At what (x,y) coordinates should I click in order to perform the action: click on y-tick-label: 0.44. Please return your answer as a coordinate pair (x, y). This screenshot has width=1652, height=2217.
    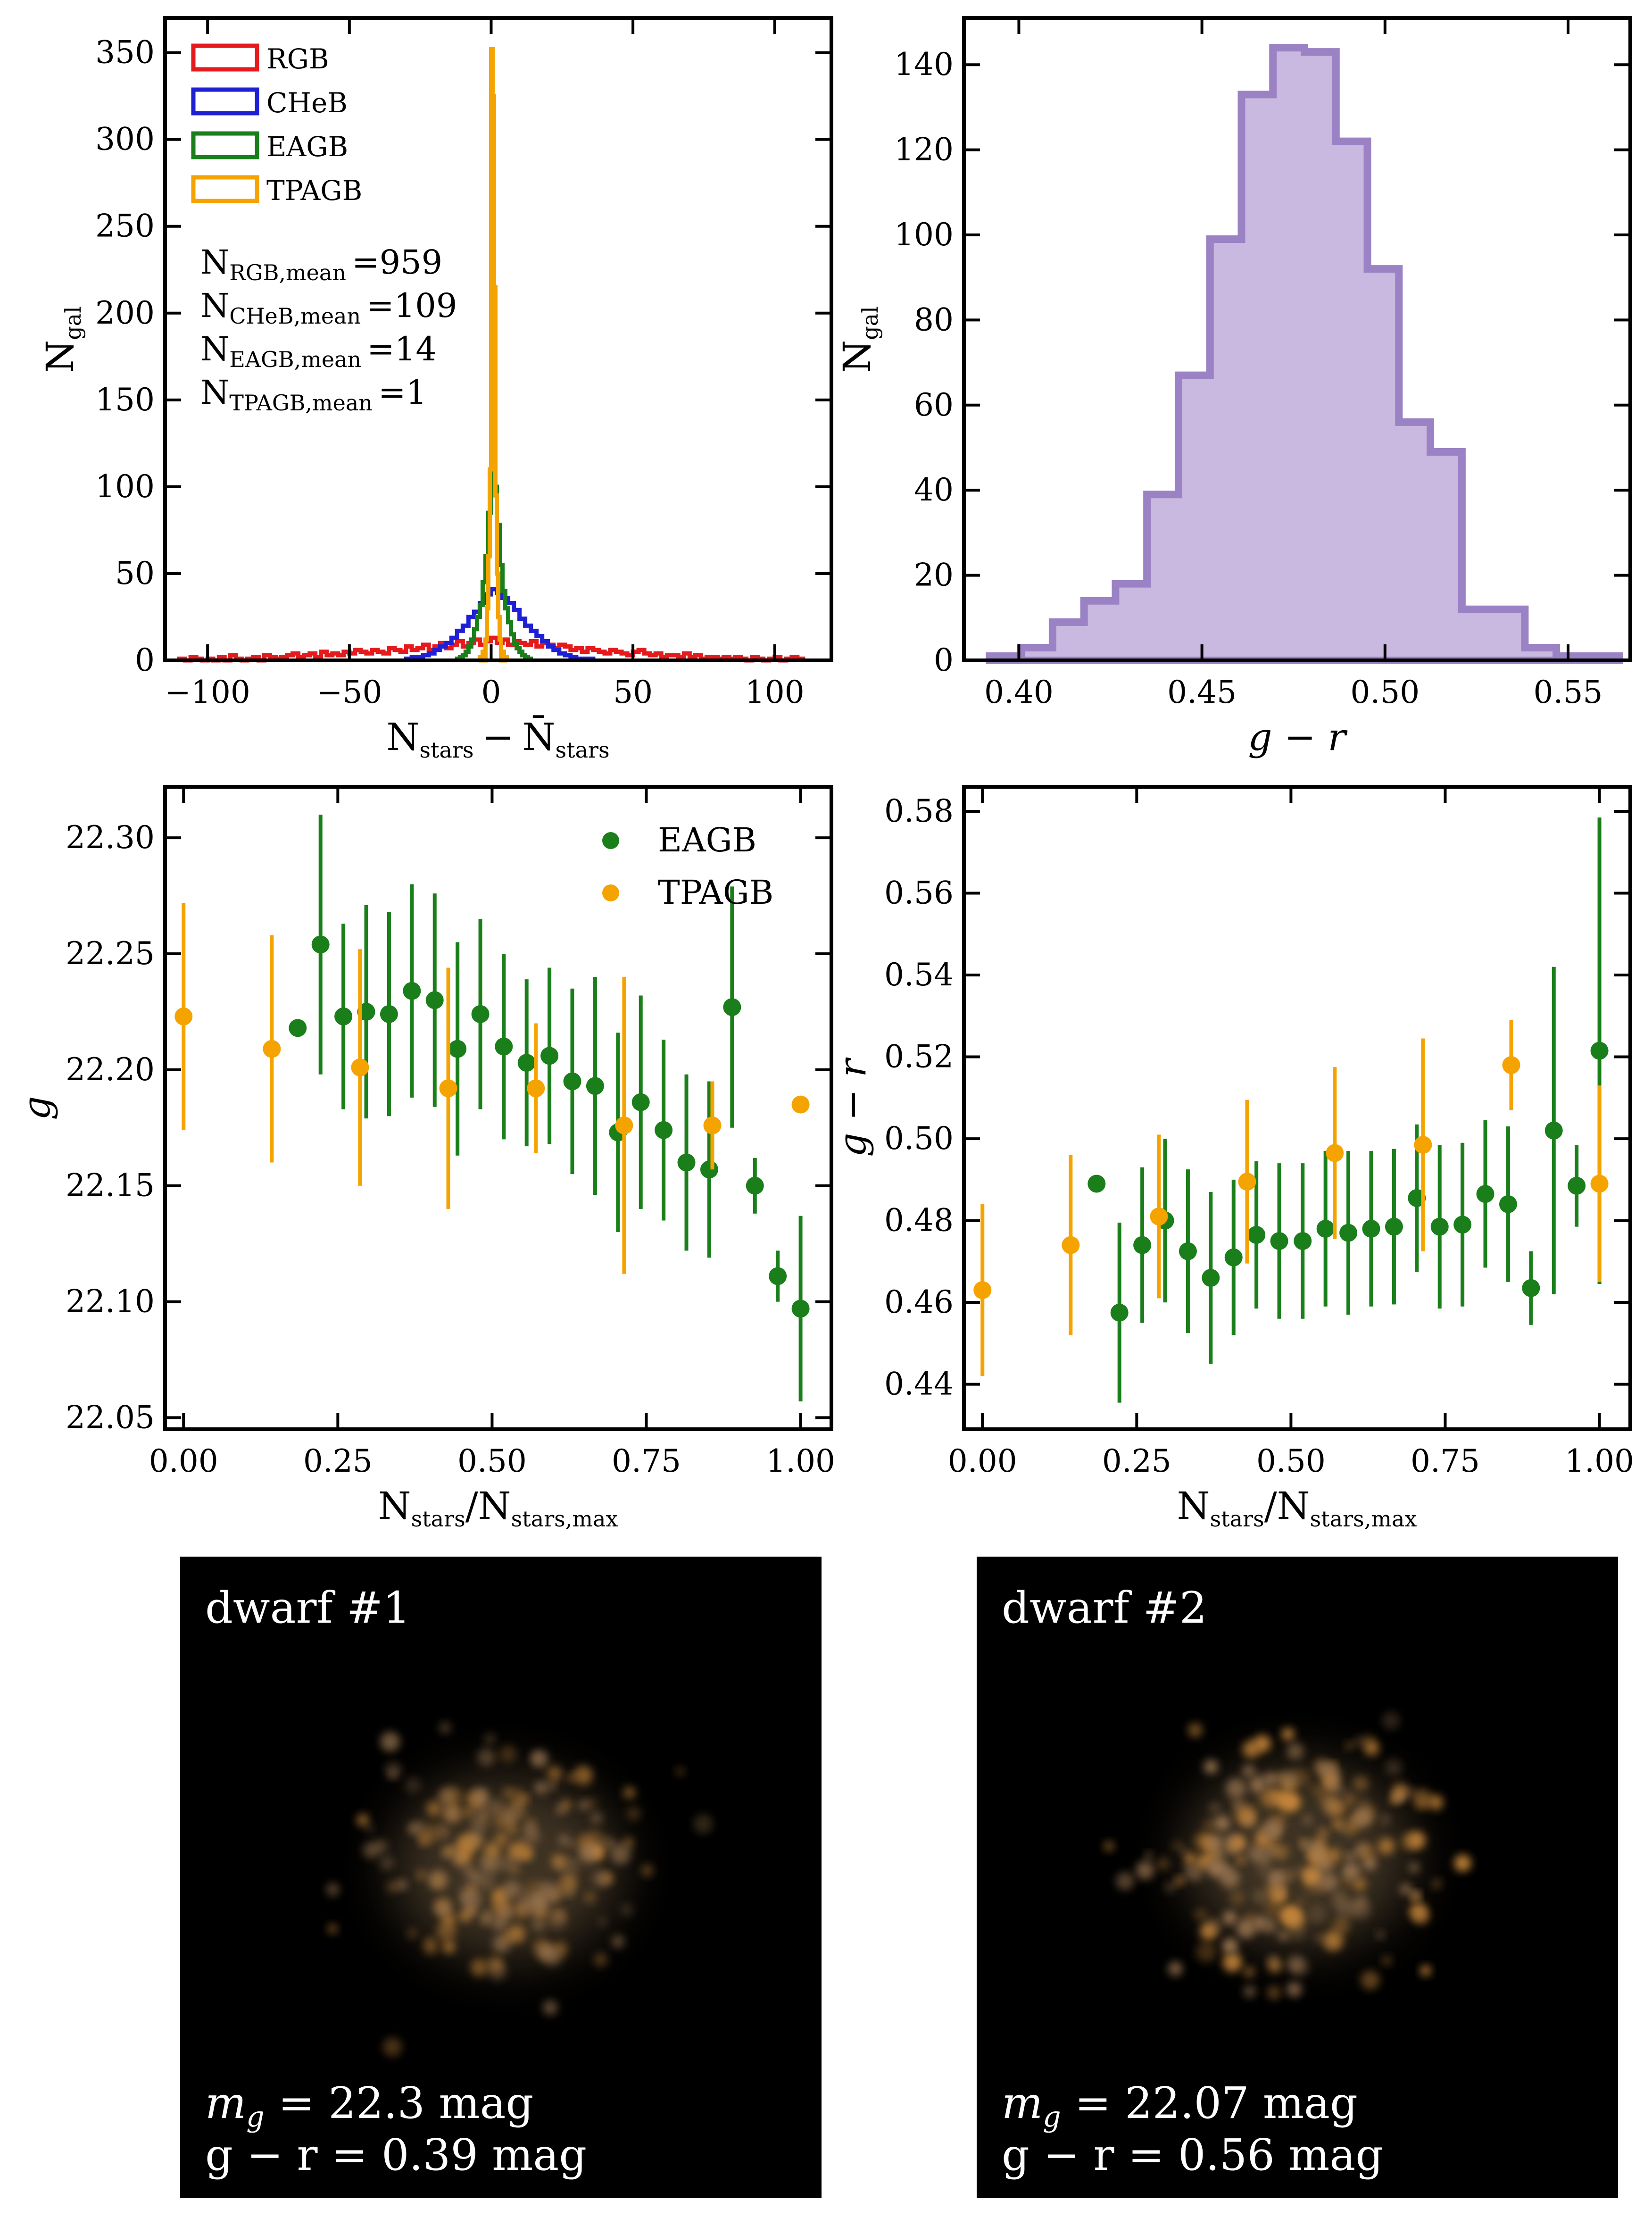
    Looking at the image, I should click on (919, 1384).